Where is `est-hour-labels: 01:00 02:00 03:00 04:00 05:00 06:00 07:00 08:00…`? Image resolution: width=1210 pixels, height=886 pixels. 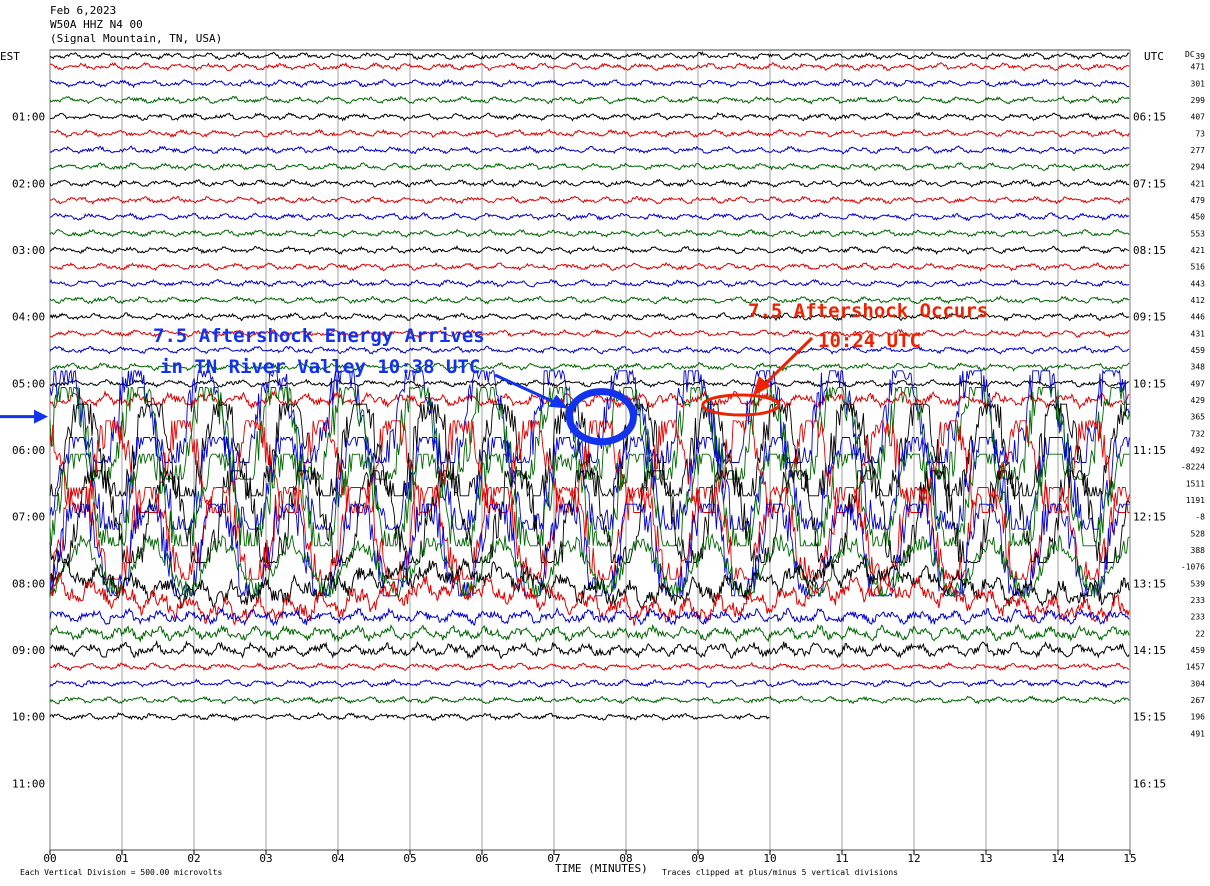
est-hour-labels: 01:00 02:00 03:00 04:00 05:00 06:00 07:00 08:00… is located at coordinates (28, 451).